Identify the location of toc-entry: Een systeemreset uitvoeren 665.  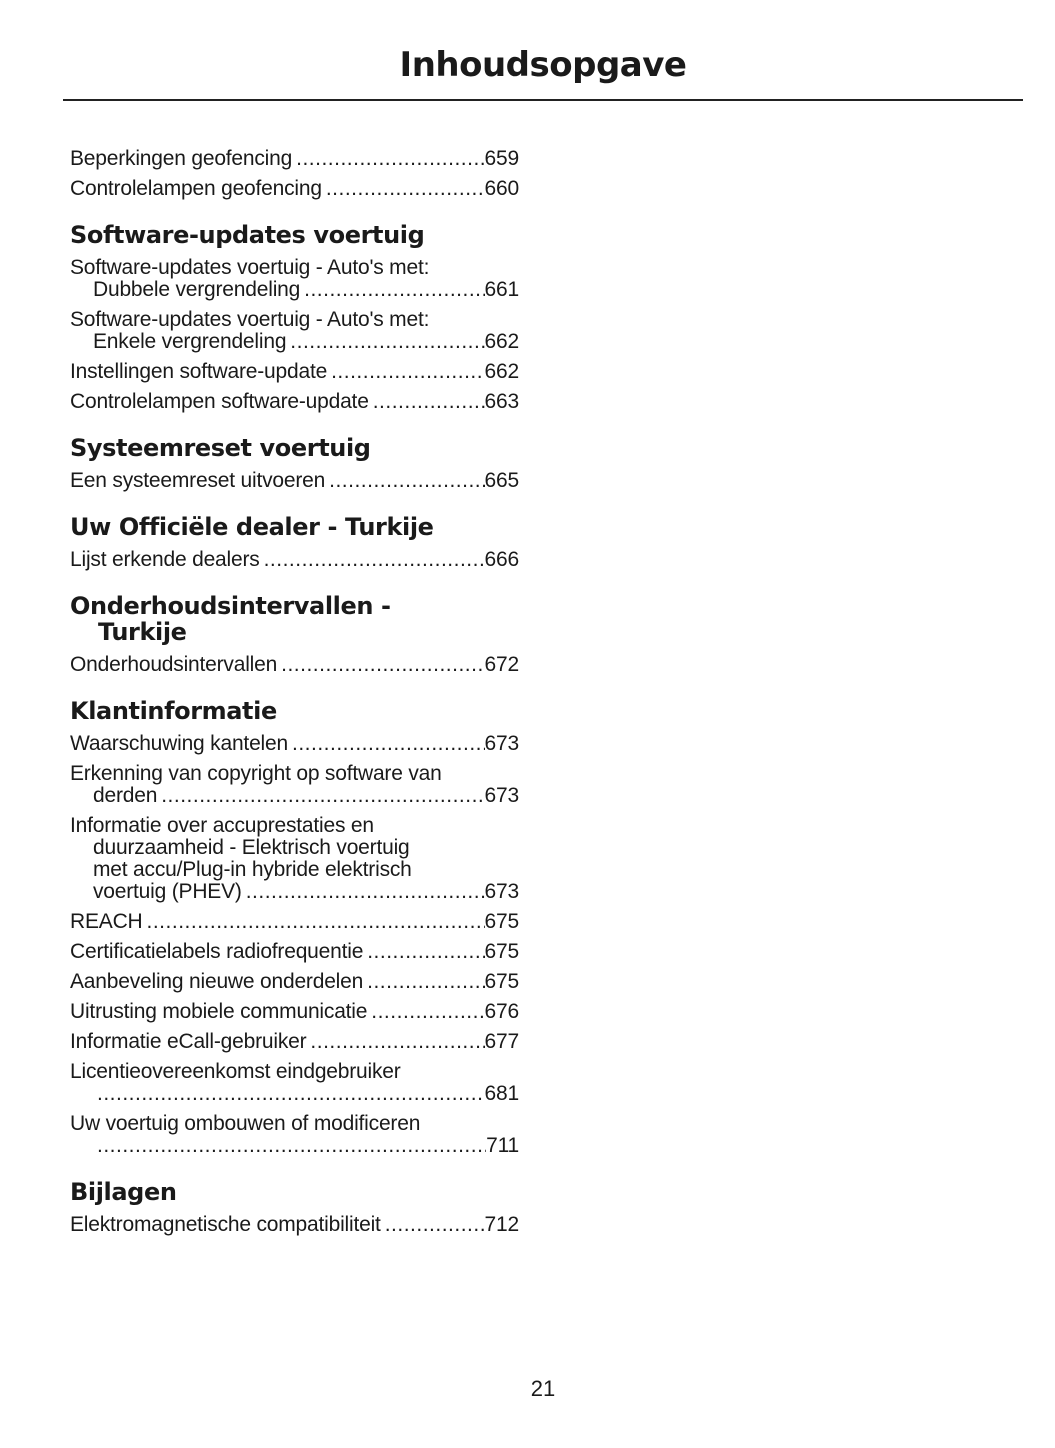
(294, 481).